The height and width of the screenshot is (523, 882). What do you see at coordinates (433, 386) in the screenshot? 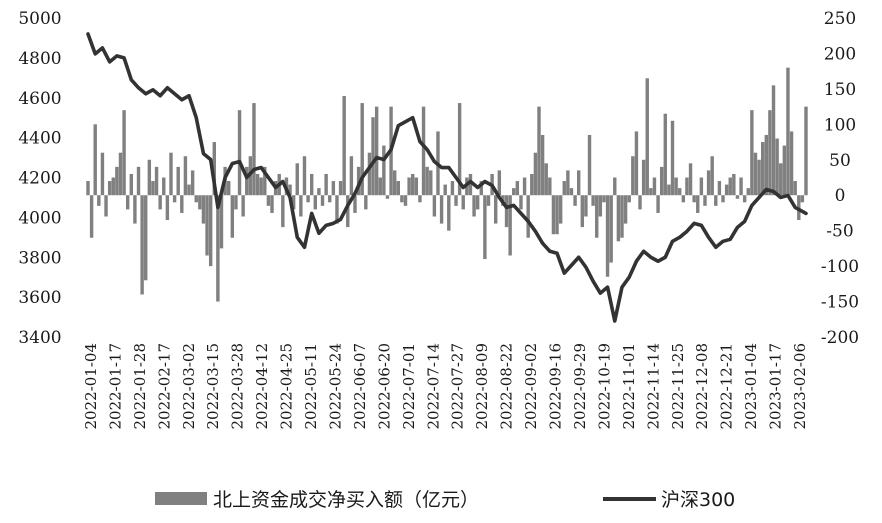
I see `x-tick-label: 2022-07-14` at bounding box center [433, 386].